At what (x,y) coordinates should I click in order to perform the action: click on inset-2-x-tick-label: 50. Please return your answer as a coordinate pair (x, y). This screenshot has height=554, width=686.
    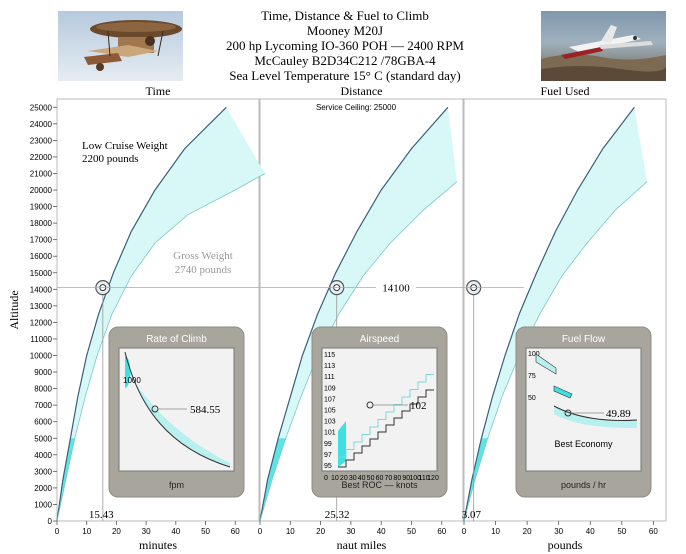
    Looking at the image, I should click on (371, 478).